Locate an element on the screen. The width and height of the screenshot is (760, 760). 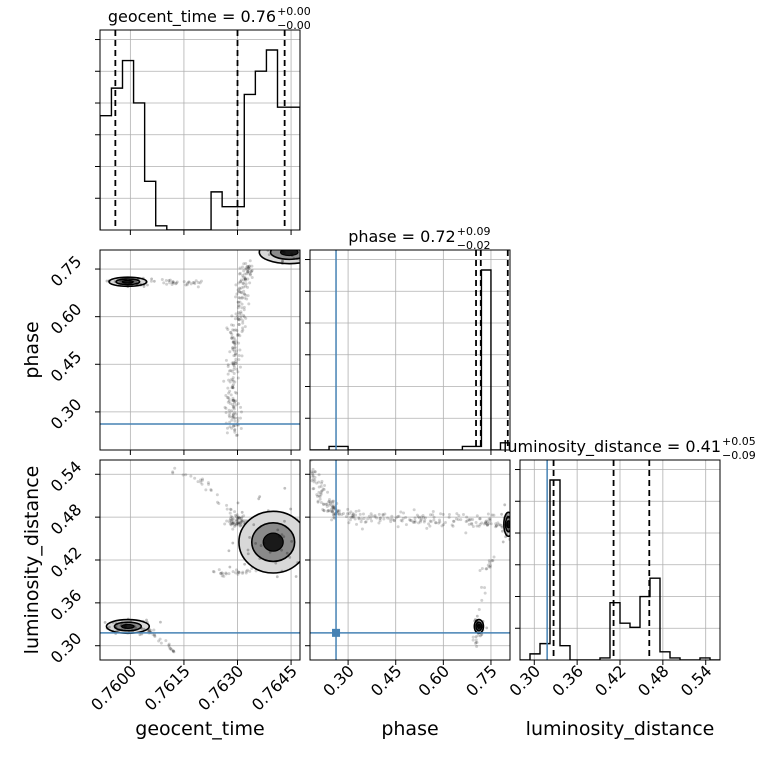
y-tick-label: 0.36 is located at coordinates (66, 605).